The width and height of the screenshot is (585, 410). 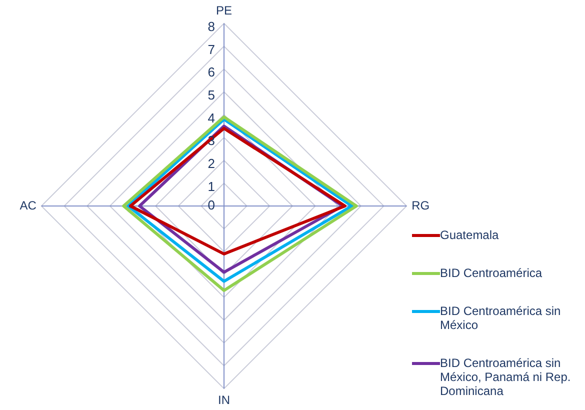 What do you see at coordinates (506, 377) in the screenshot?
I see `legend-label: BID Centroamérica sin México, Panamá ni Rep. Dominicana` at bounding box center [506, 377].